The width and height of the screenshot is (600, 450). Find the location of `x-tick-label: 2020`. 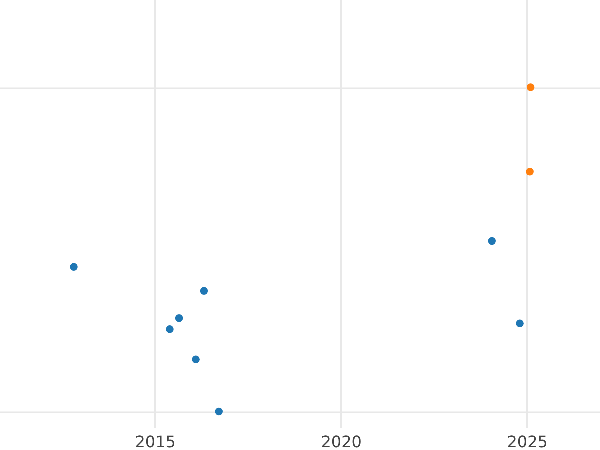

x-tick-label: 2020 is located at coordinates (341, 441).